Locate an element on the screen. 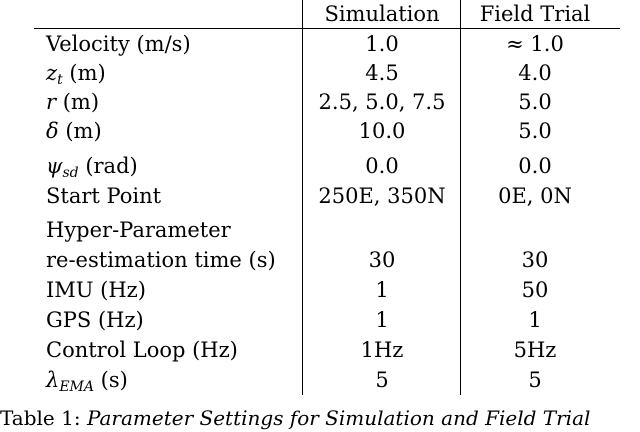 The height and width of the screenshot is (432, 640). cell-field-trial-gps: 1 is located at coordinates (535, 320).